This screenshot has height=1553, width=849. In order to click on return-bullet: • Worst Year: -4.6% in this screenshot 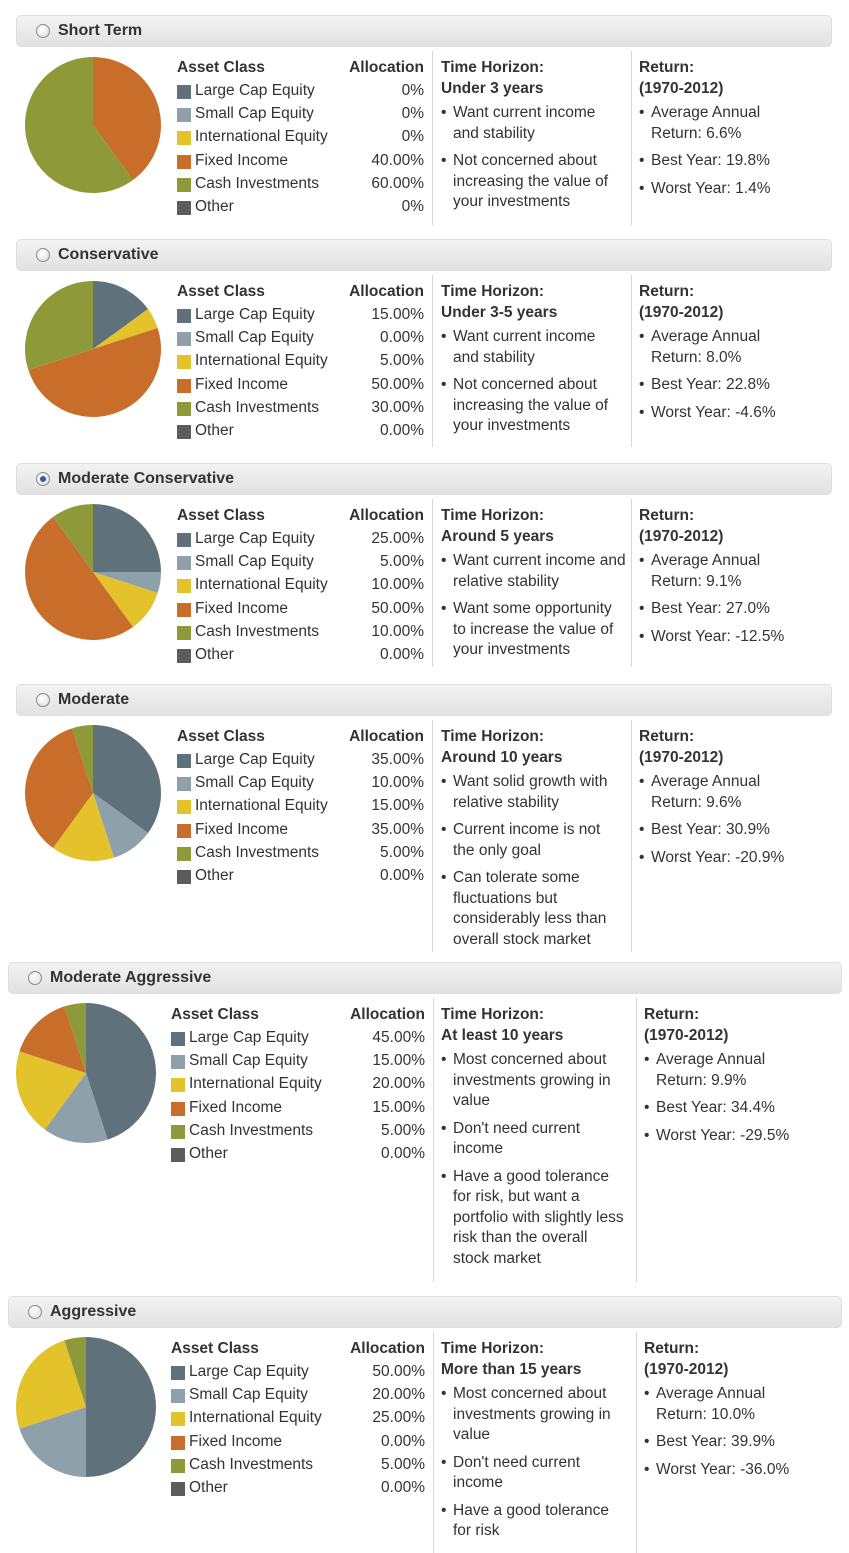, I will do `click(724, 413)`.